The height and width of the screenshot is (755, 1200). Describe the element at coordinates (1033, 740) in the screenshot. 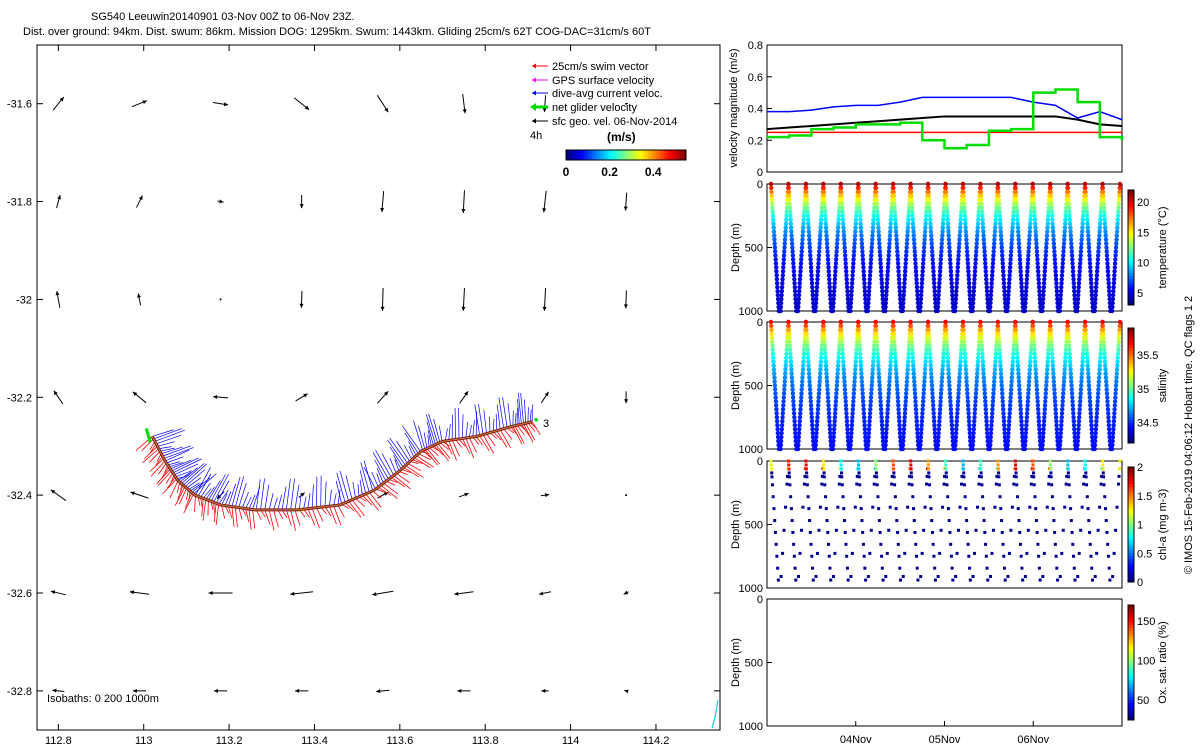

I see `time-x-tick-label: 06Nov` at that location.